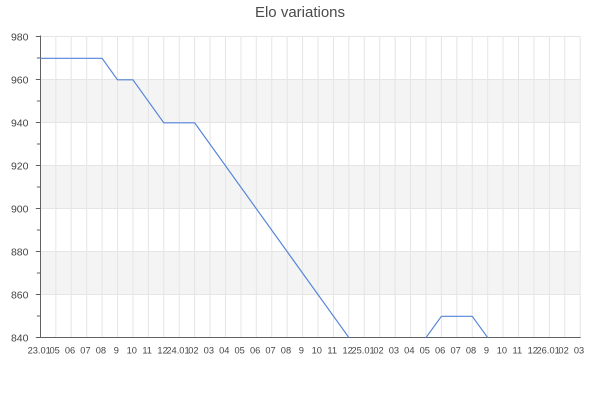 This screenshot has height=400, width=600. Describe the element at coordinates (362, 350) in the screenshot. I see `svg-text: 25.01` at that location.